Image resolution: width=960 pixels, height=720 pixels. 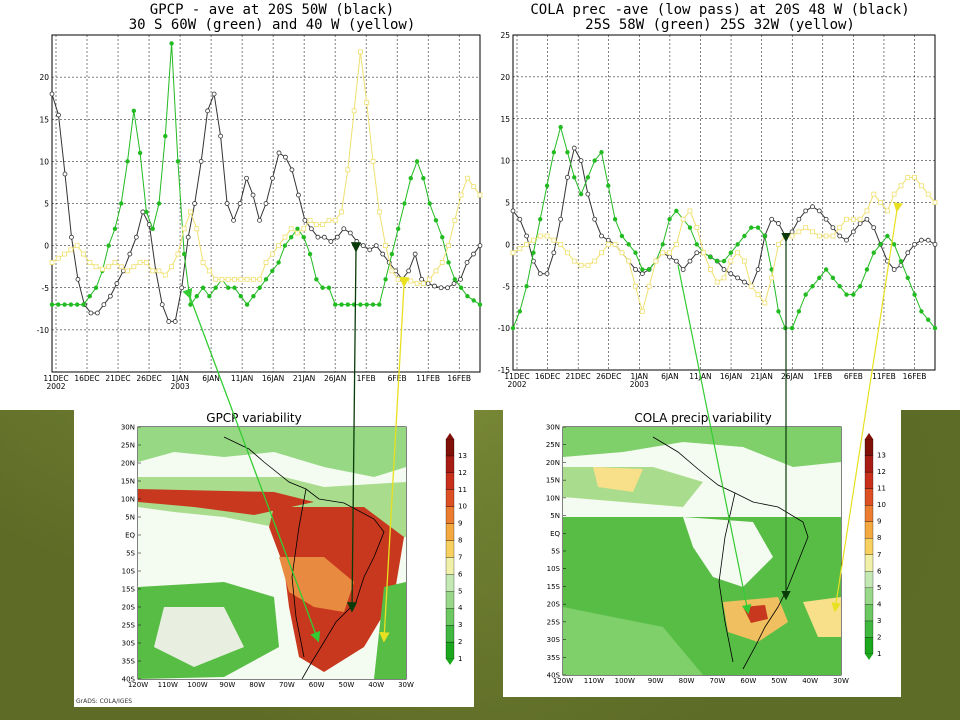 I want to click on chart-1-xtick-label: 21JAN, so click(x=761, y=376).